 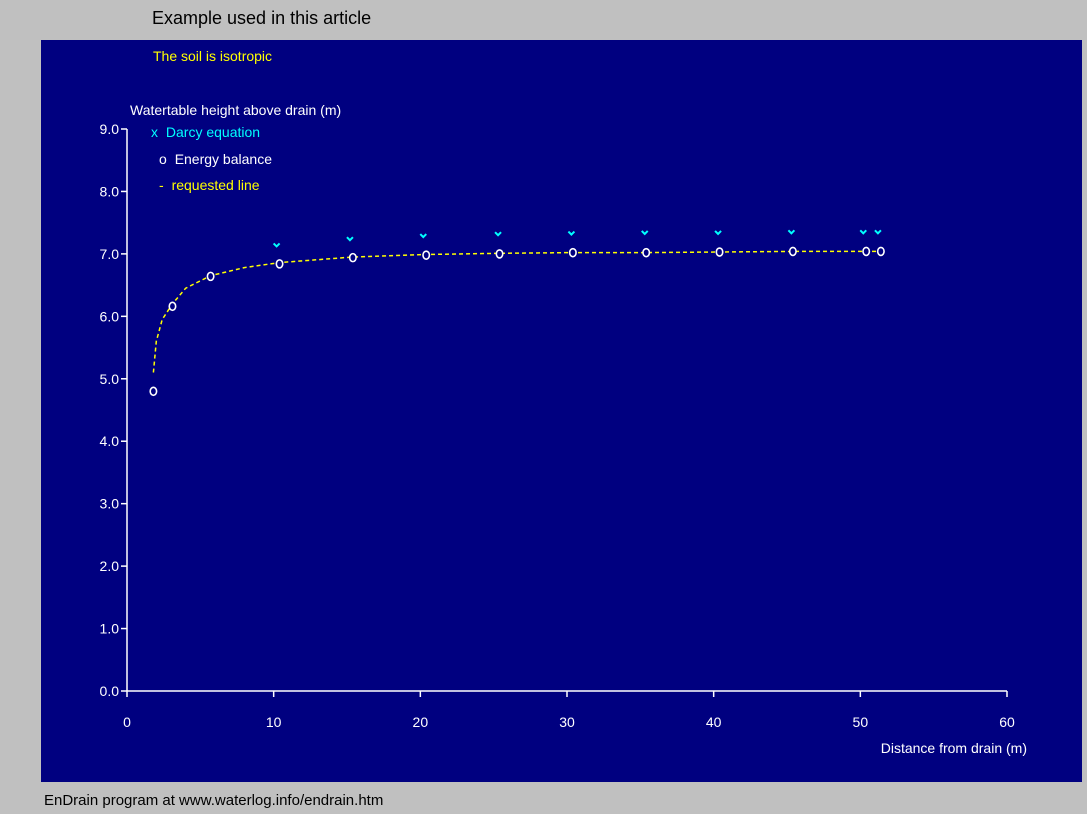 I want to click on window-title: Example used in this article, so click(x=262, y=18).